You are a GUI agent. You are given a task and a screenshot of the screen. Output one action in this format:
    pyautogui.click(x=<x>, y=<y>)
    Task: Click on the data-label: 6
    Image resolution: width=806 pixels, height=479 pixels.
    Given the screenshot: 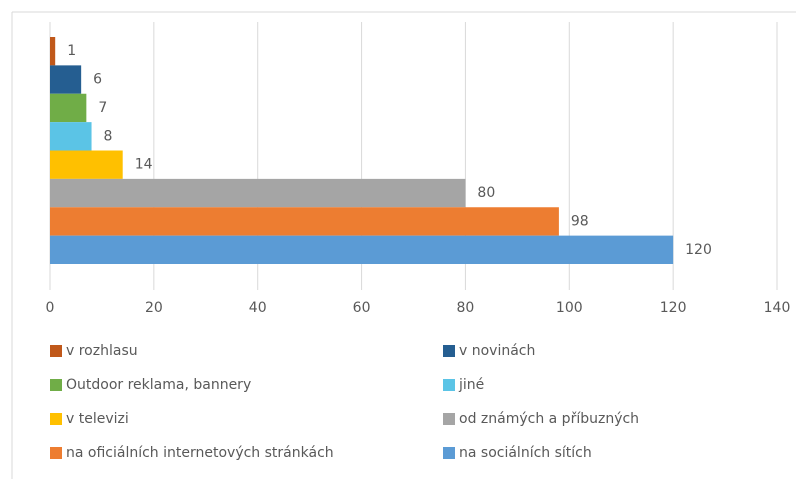 What is the action you would take?
    pyautogui.click(x=97, y=80)
    